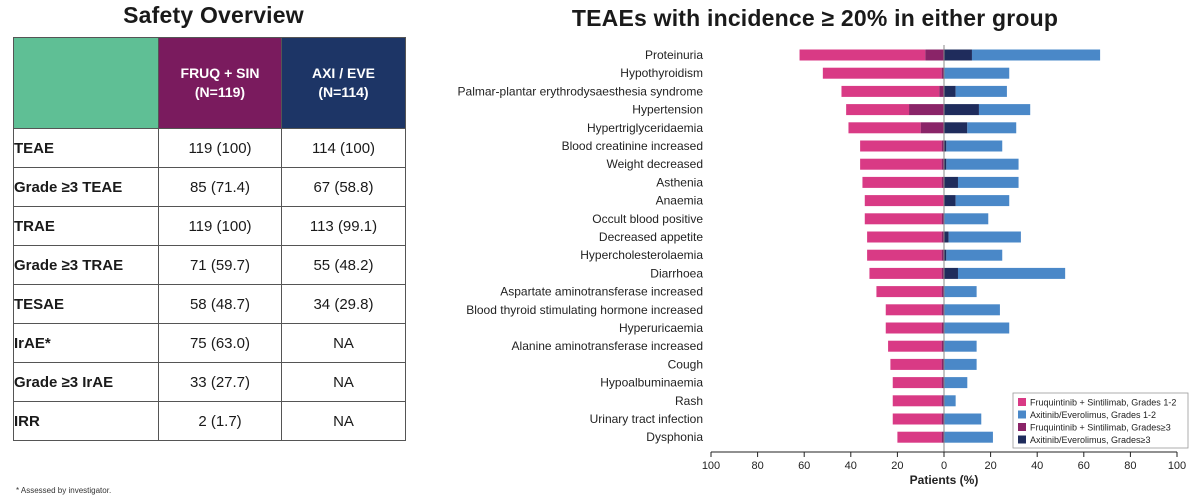 This screenshot has height=497, width=1200. I want to click on table-row: TESAE 58 (48.7) 34 (29.8), so click(209, 304).